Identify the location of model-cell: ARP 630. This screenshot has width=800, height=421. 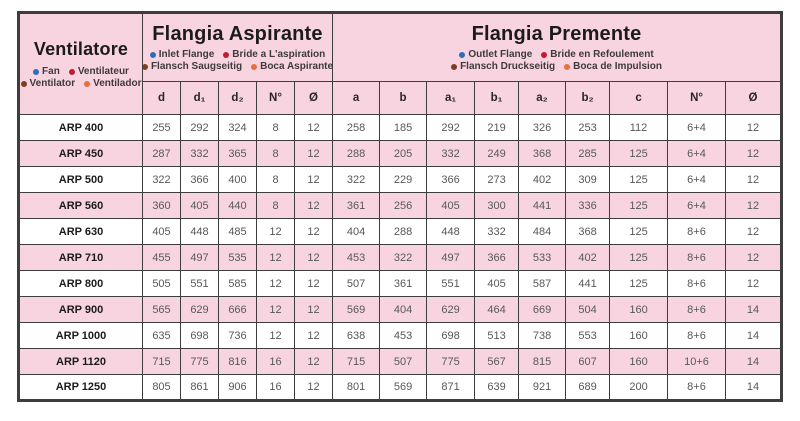
(80, 231).